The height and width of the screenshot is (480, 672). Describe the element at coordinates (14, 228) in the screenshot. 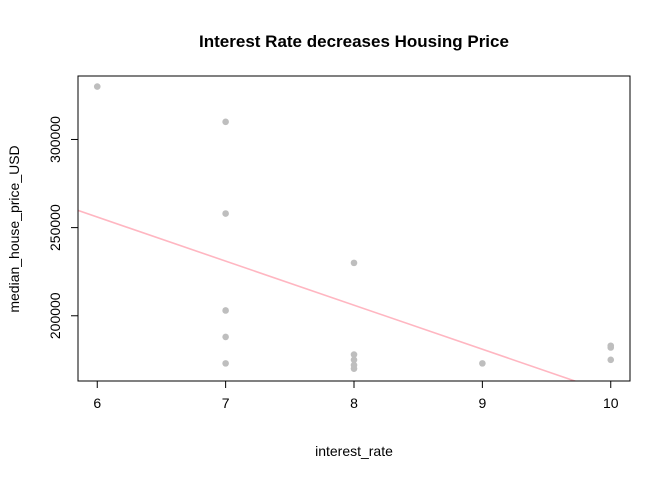

I see `y-axis-label: median_house_price_USD` at that location.